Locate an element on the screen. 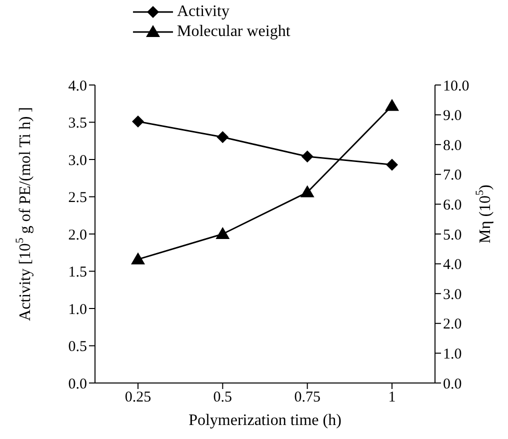 The image size is (508, 439). y-tick-label: 1.5 is located at coordinates (77, 272).